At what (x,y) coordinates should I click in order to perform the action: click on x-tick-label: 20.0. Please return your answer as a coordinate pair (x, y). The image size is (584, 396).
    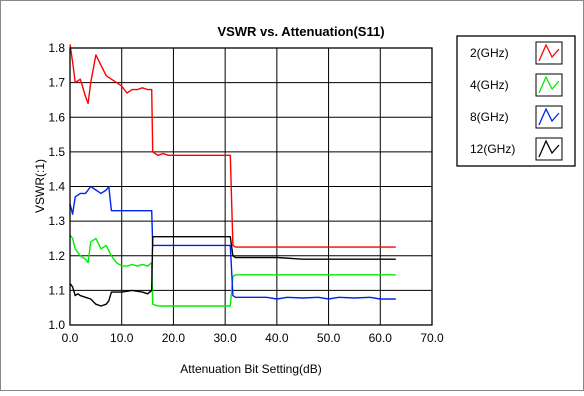
    Looking at the image, I should click on (174, 338).